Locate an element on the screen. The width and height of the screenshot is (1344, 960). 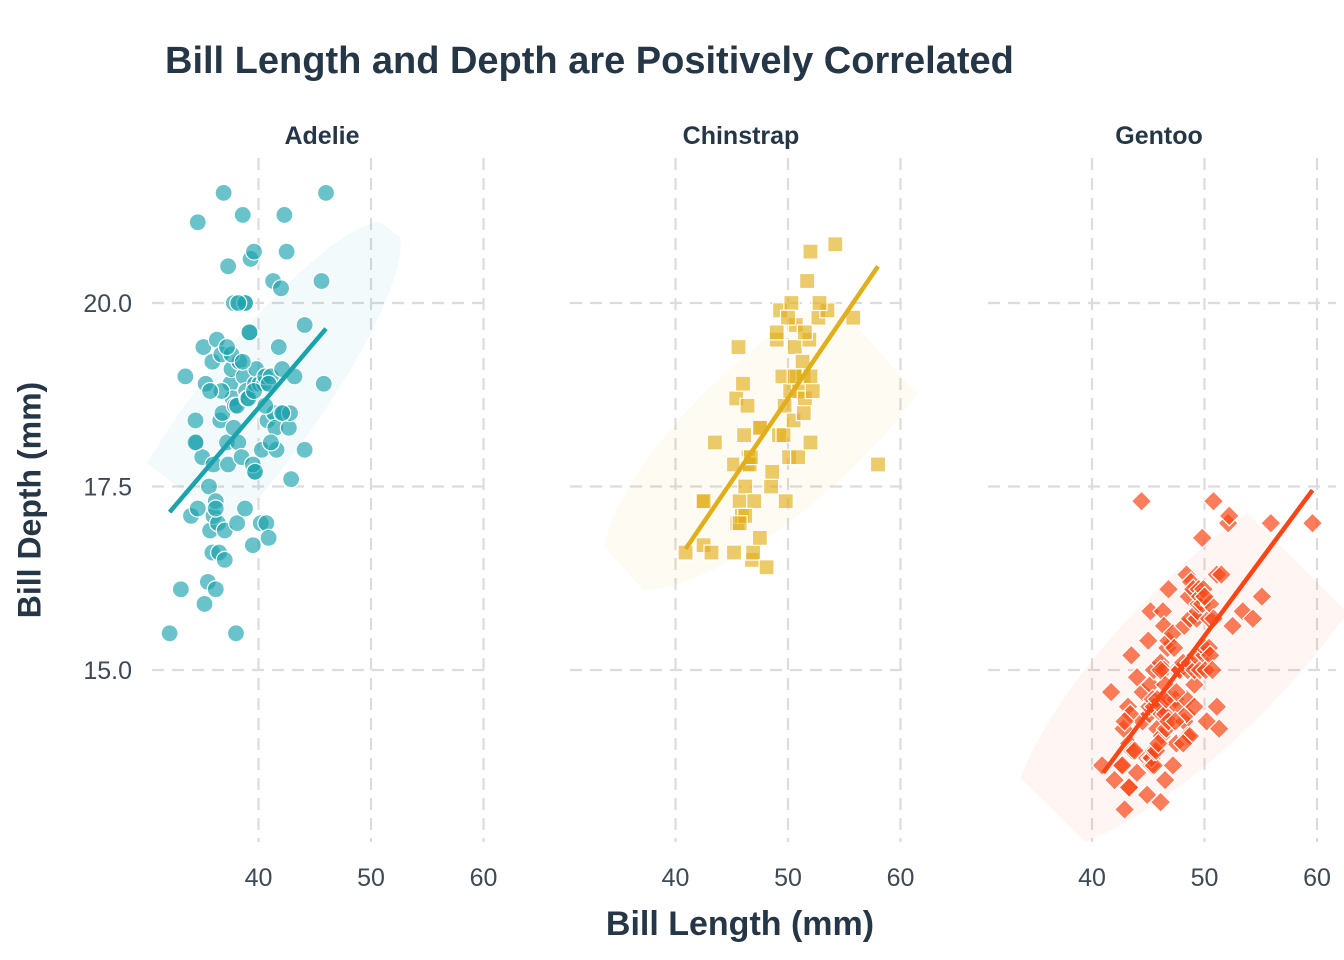
facet-label: Adelie is located at coordinates (321, 136).